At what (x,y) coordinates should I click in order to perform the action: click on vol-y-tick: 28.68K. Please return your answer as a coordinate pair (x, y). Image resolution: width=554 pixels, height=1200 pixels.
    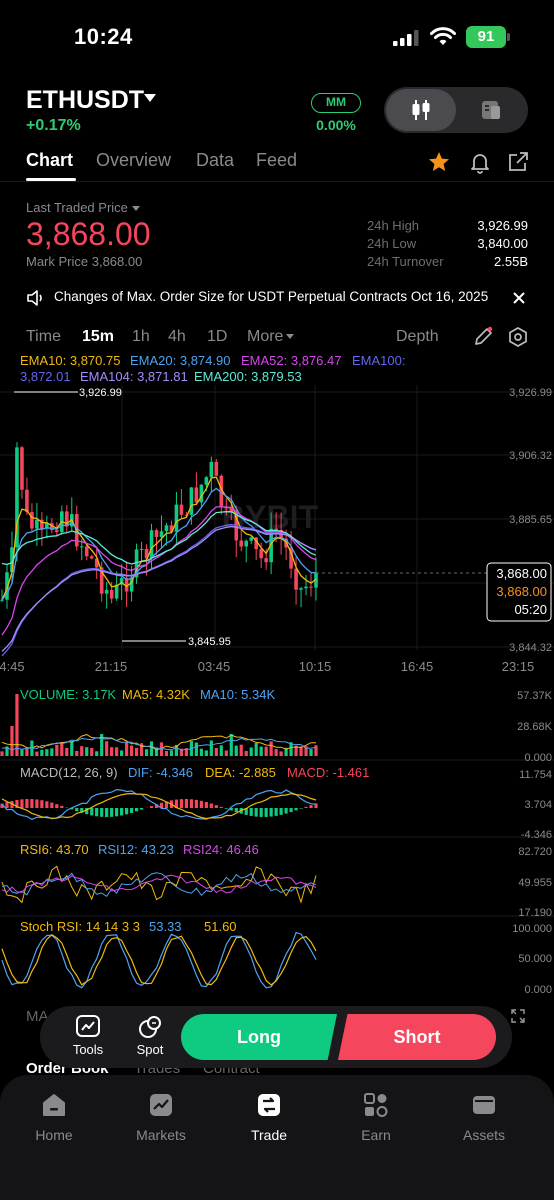
    Looking at the image, I should click on (535, 727).